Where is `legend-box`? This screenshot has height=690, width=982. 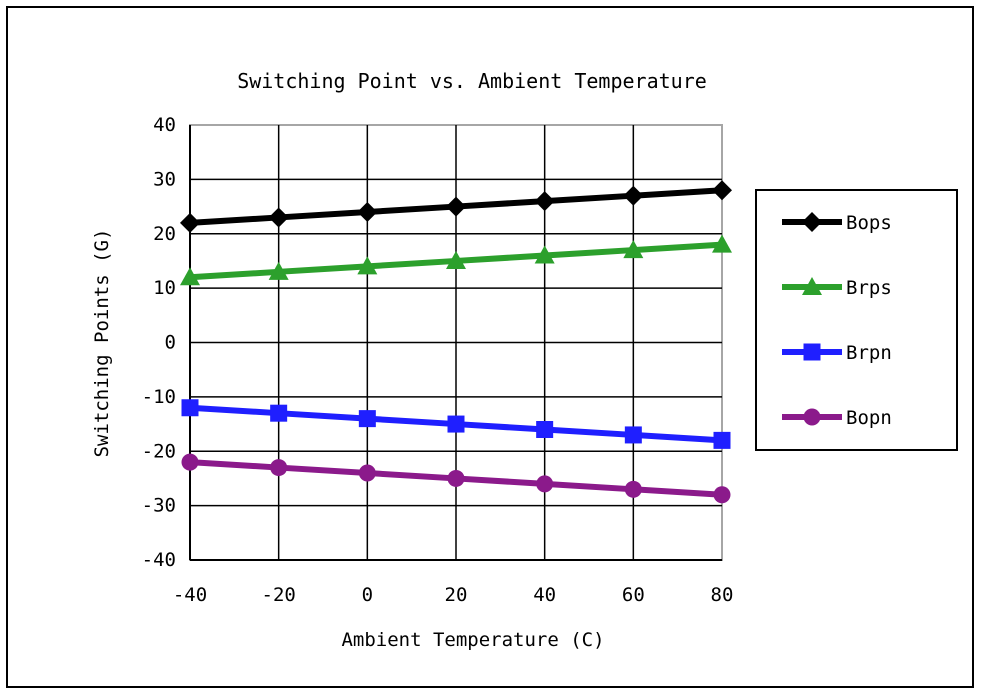 legend-box is located at coordinates (856, 320).